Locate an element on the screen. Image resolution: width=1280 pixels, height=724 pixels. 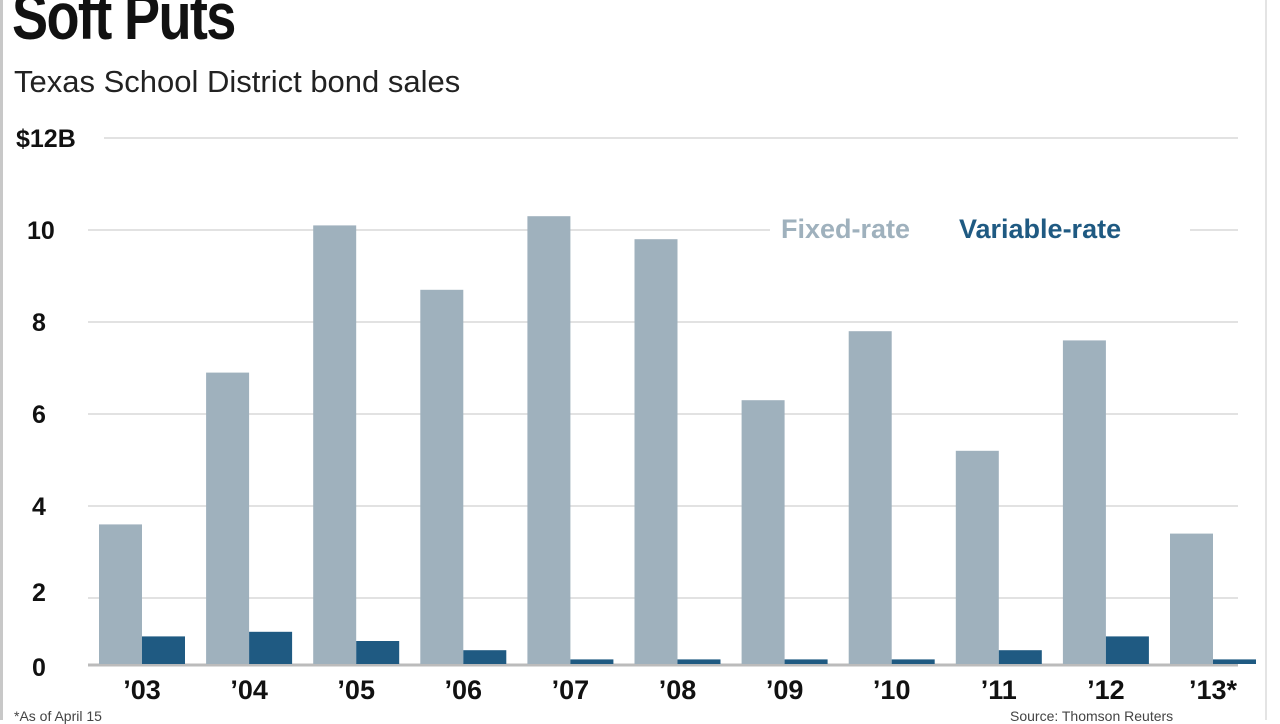
x-tick-label: ’11 is located at coordinates (999, 690).